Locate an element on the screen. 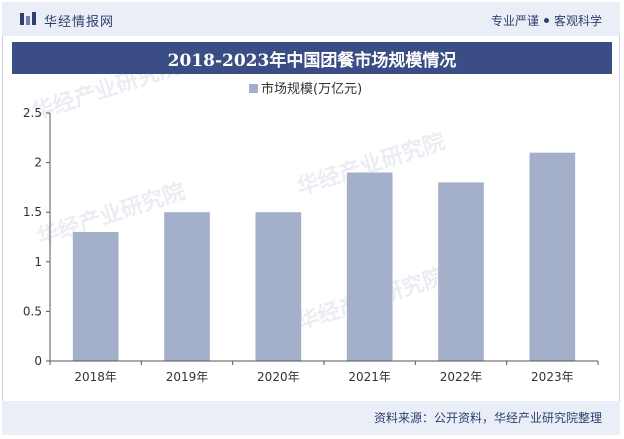 This screenshot has height=439, width=624. bar-2019年 is located at coordinates (187, 286).